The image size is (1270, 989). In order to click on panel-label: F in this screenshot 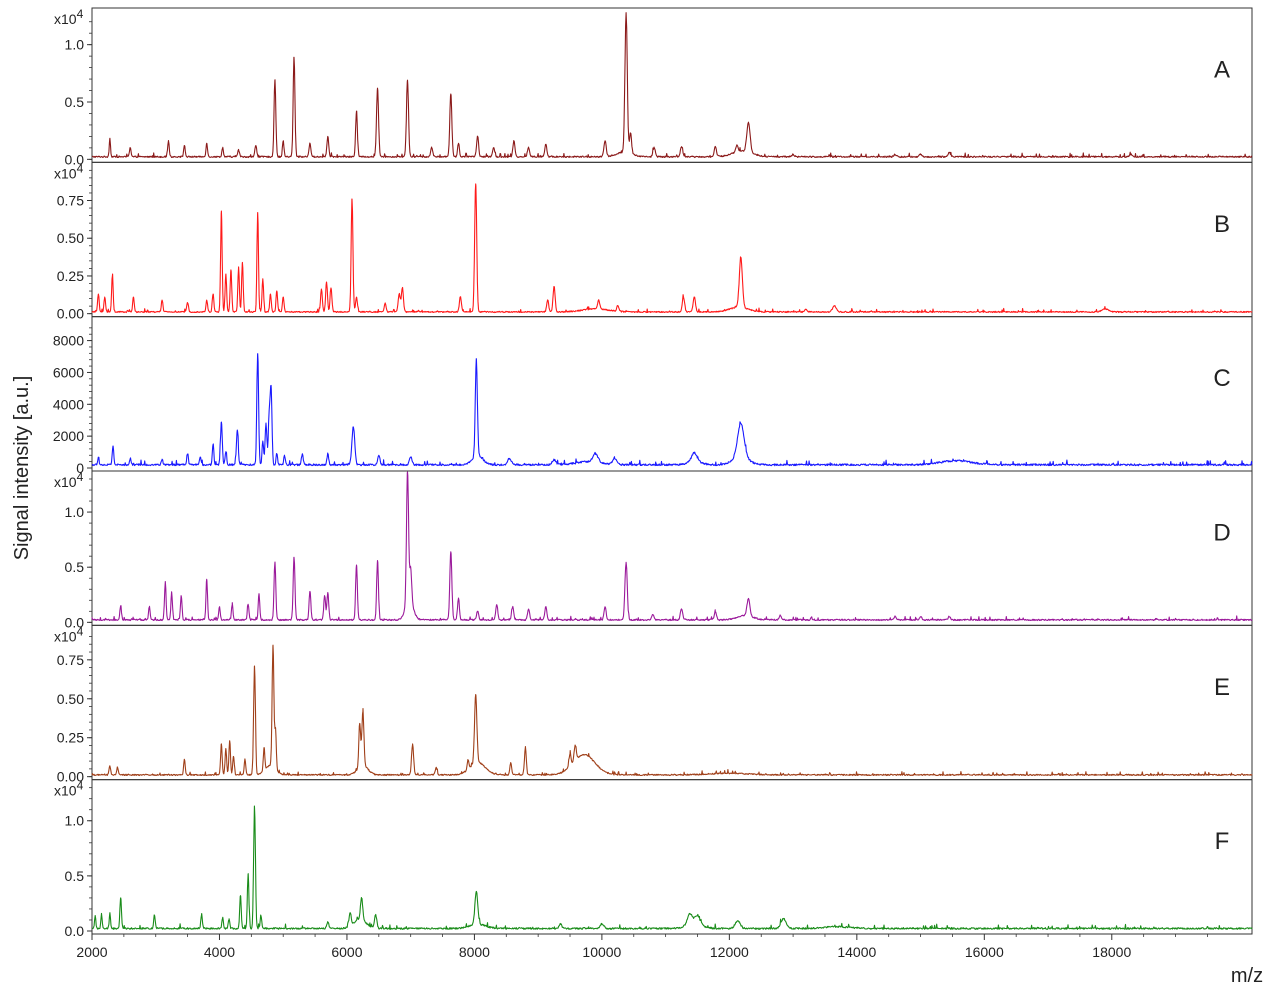, I will do `click(1222, 841)`.